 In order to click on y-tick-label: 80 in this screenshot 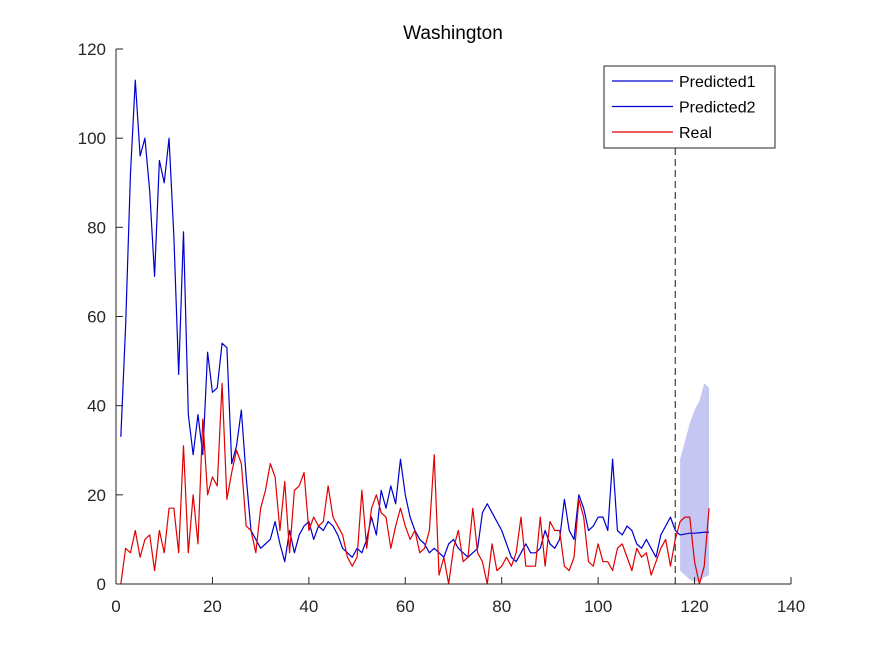, I will do `click(96, 227)`.